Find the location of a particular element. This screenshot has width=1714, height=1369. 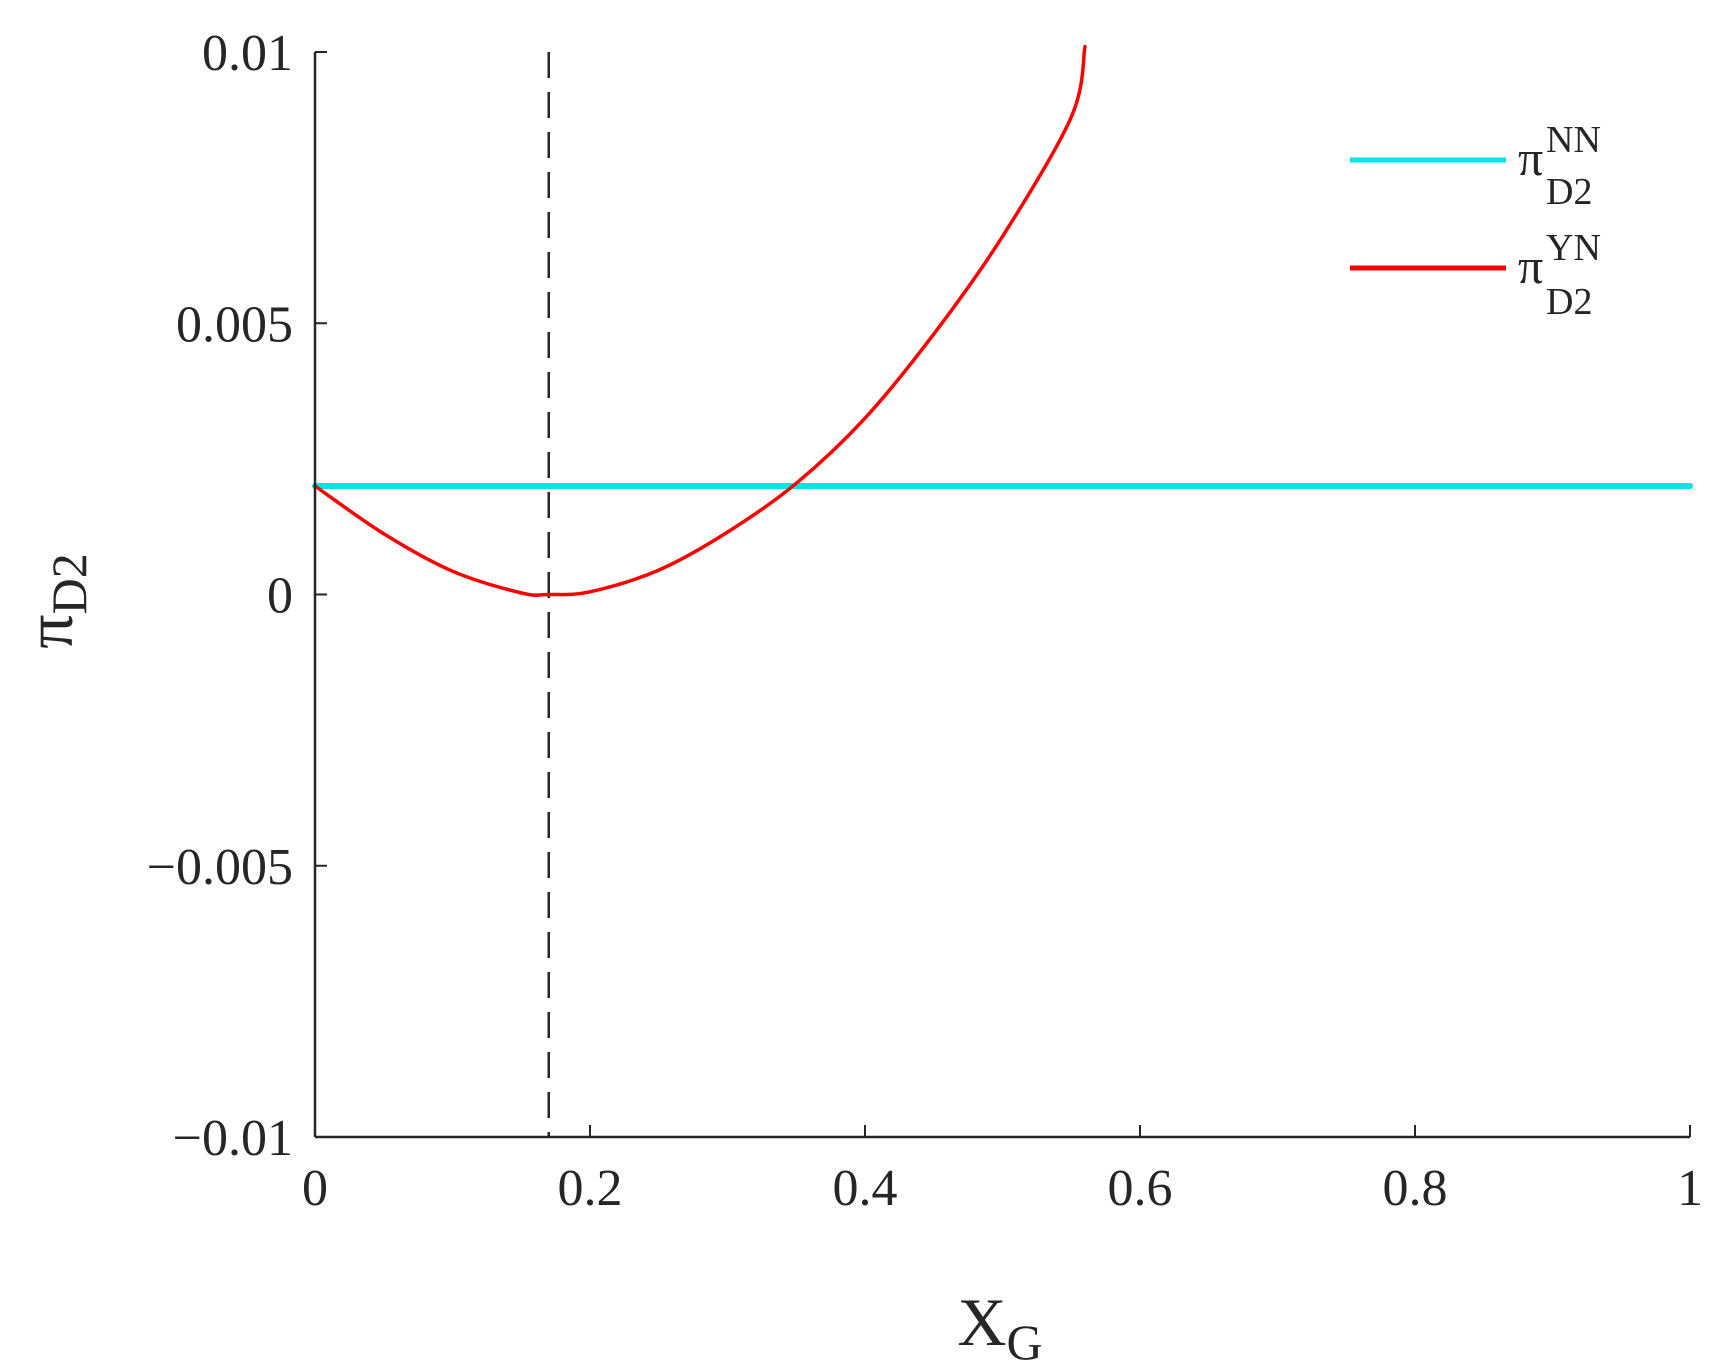

legend-label-nn-sup: NN is located at coordinates (1573, 140).